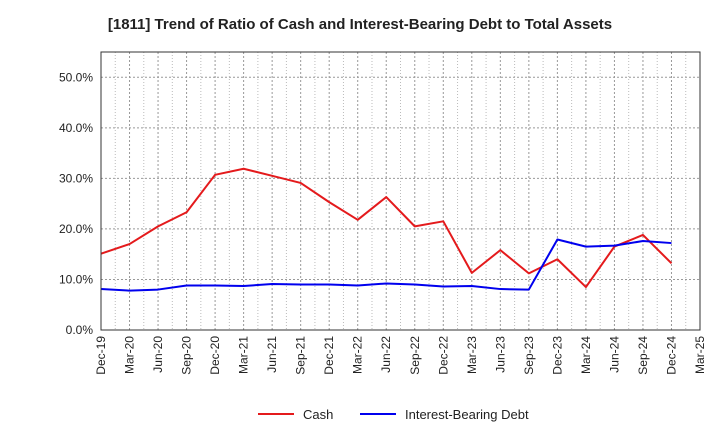  Describe the element at coordinates (358, 355) in the screenshot. I see `x-tick-label: Mar-22` at that location.